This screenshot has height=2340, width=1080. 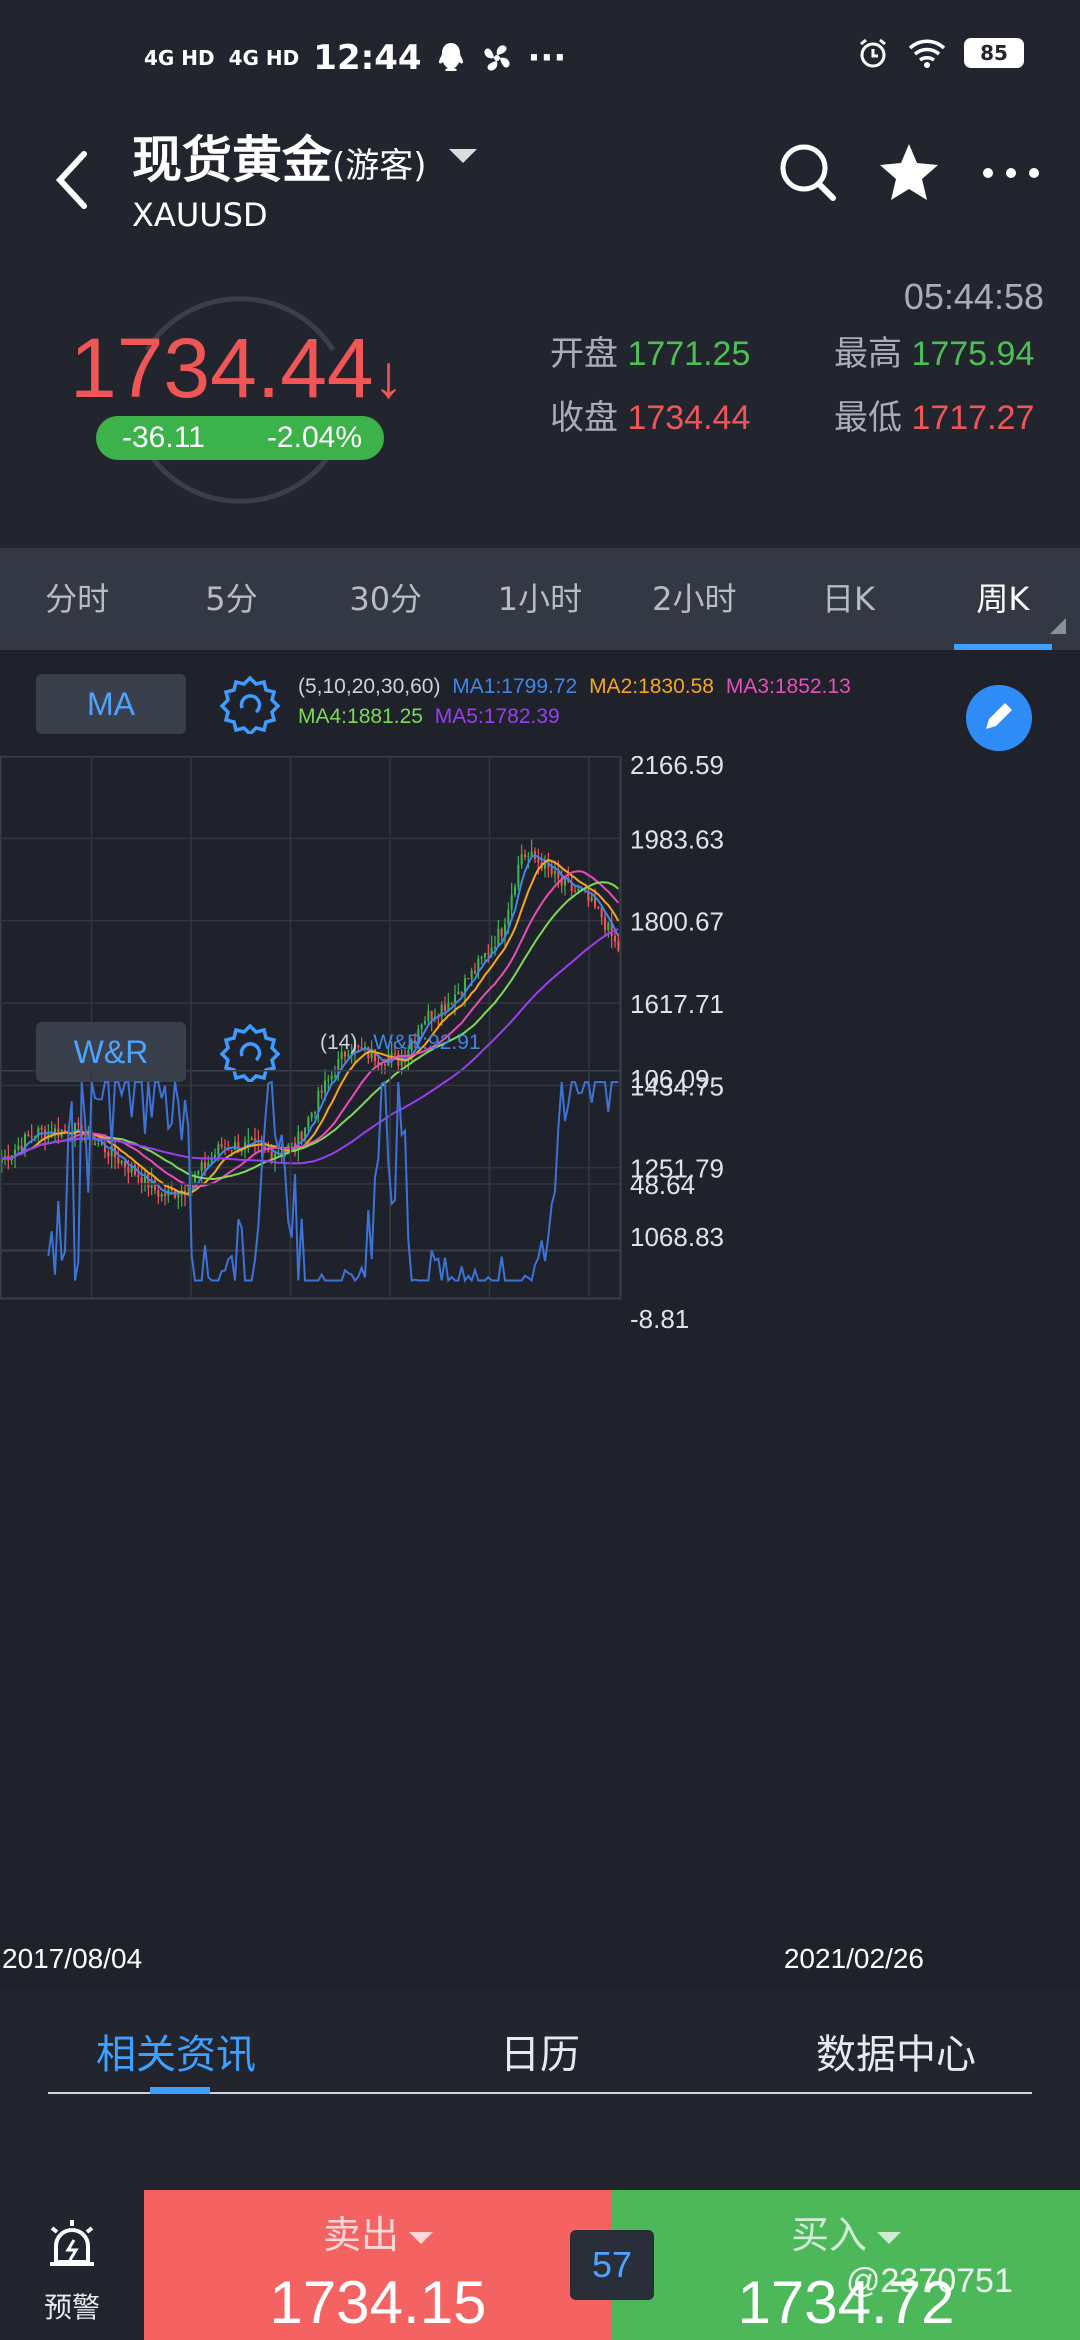 I want to click on network-indicator-1: 4G HD, so click(x=179, y=58).